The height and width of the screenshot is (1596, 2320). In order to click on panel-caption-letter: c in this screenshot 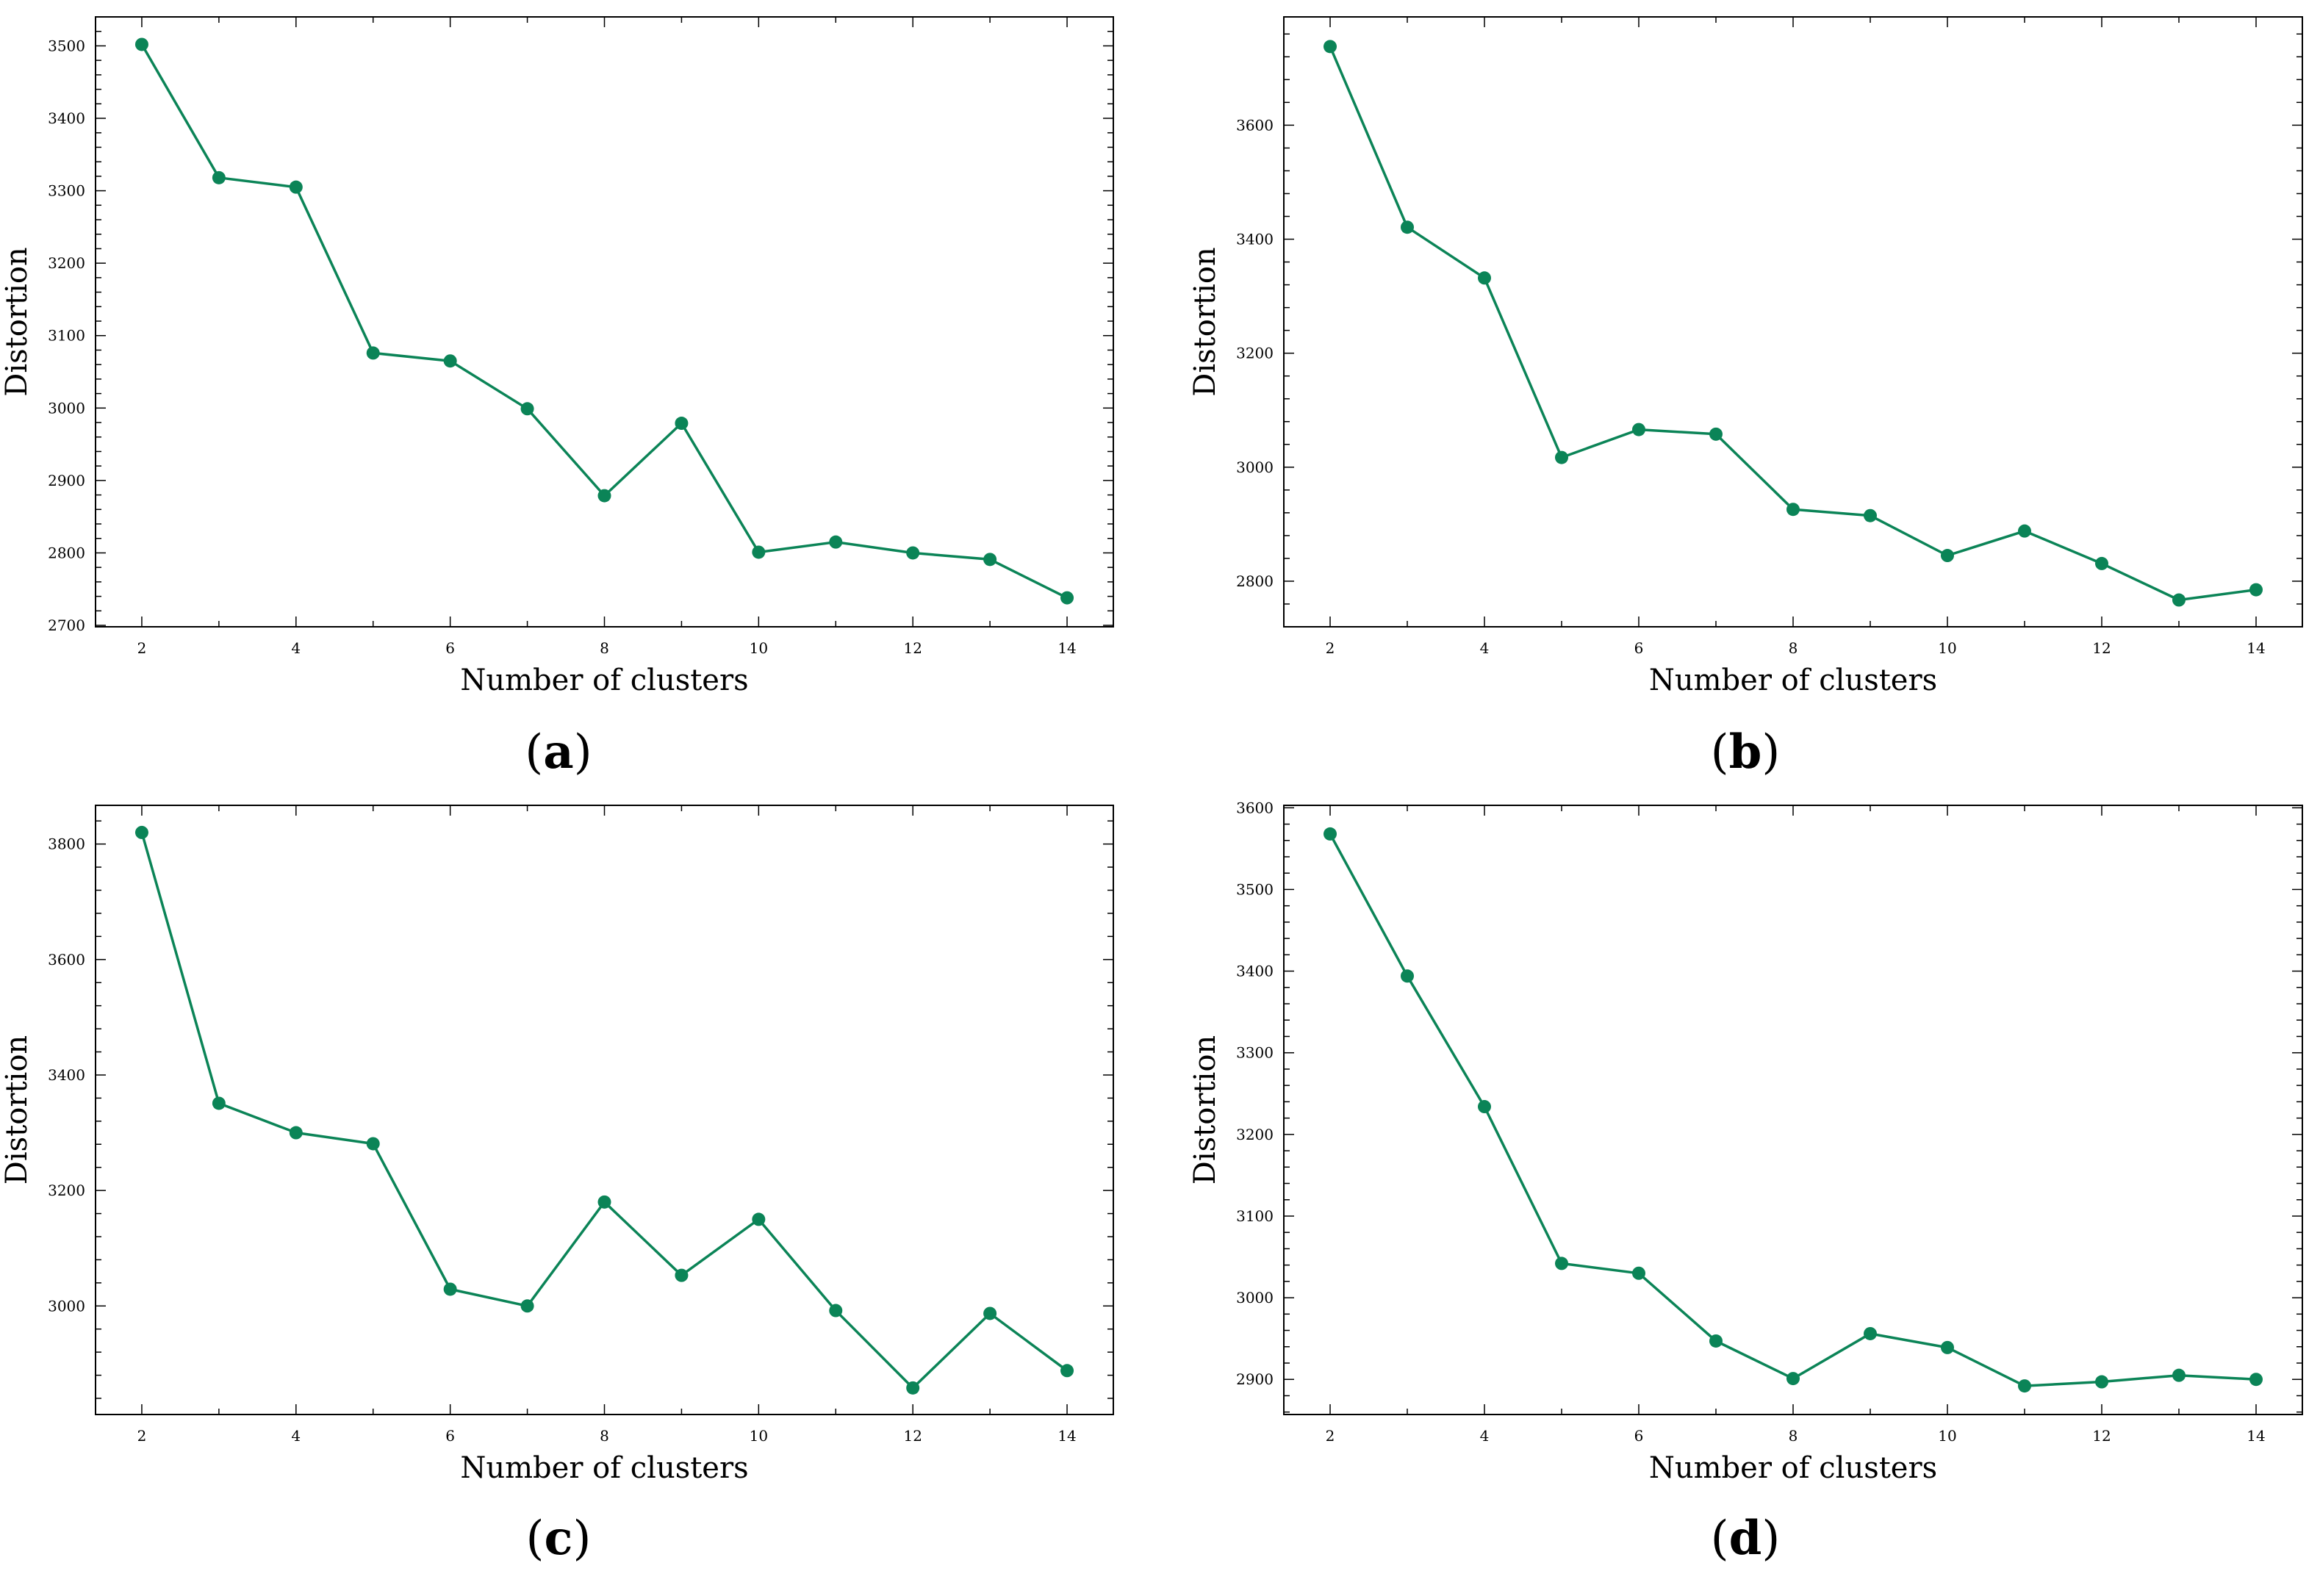, I will do `click(559, 1538)`.